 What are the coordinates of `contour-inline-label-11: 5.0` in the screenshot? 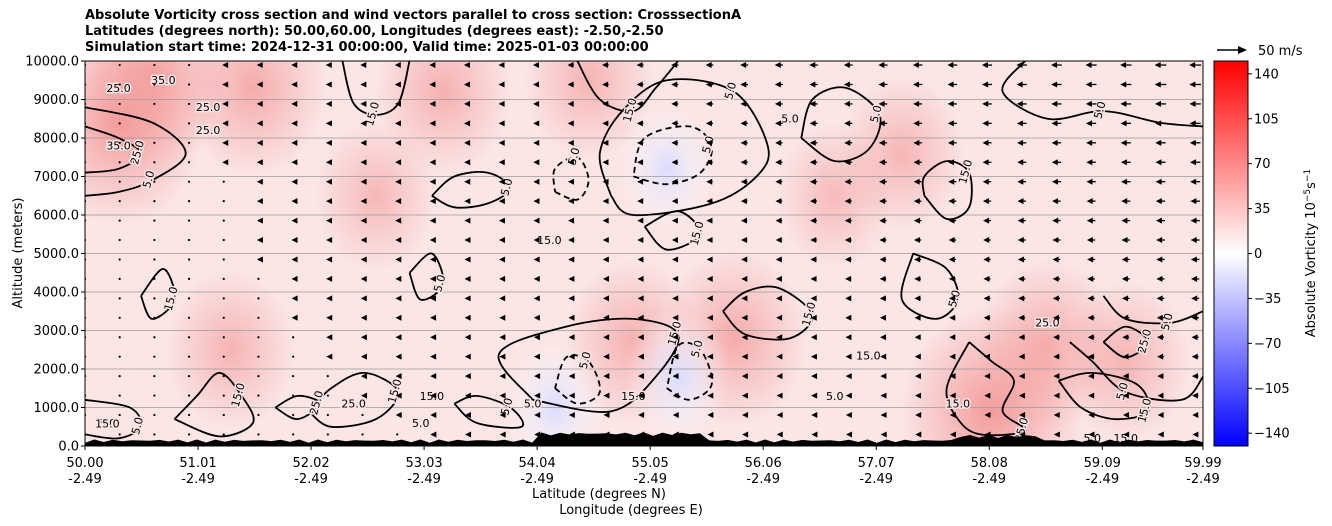 It's located at (421, 423).